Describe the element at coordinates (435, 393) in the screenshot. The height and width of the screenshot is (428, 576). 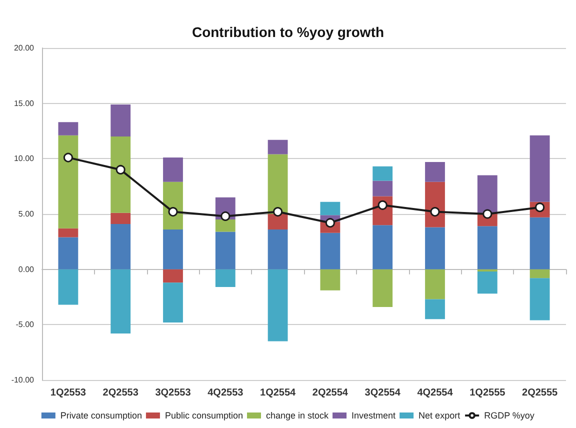
I see `x-tick-label: 4Q2554` at that location.